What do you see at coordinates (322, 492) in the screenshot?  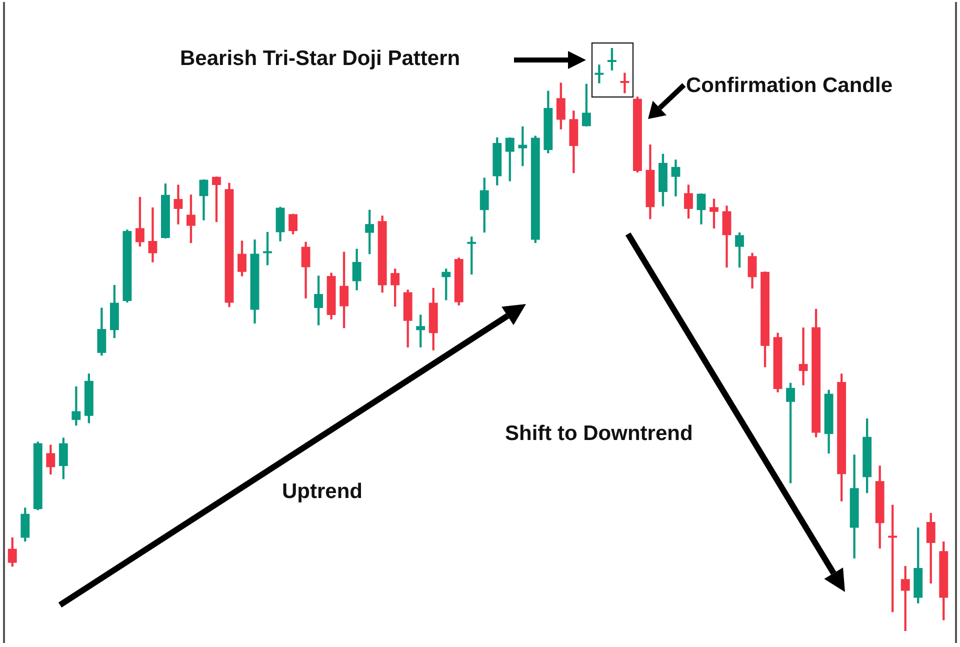 I see `annotation: Uptrend` at bounding box center [322, 492].